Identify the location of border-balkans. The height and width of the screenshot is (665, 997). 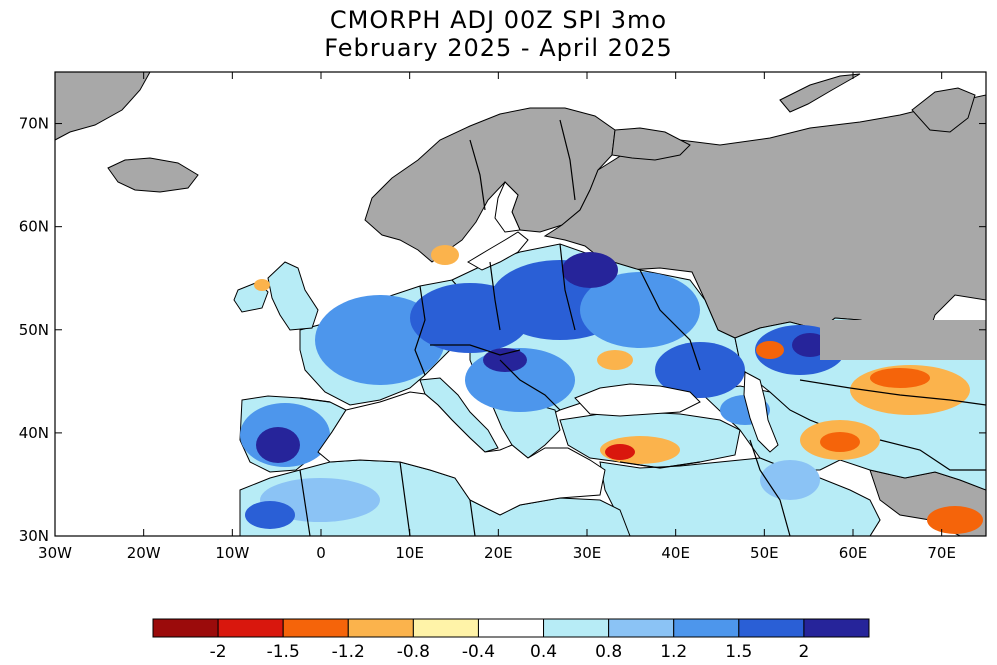
(530, 385).